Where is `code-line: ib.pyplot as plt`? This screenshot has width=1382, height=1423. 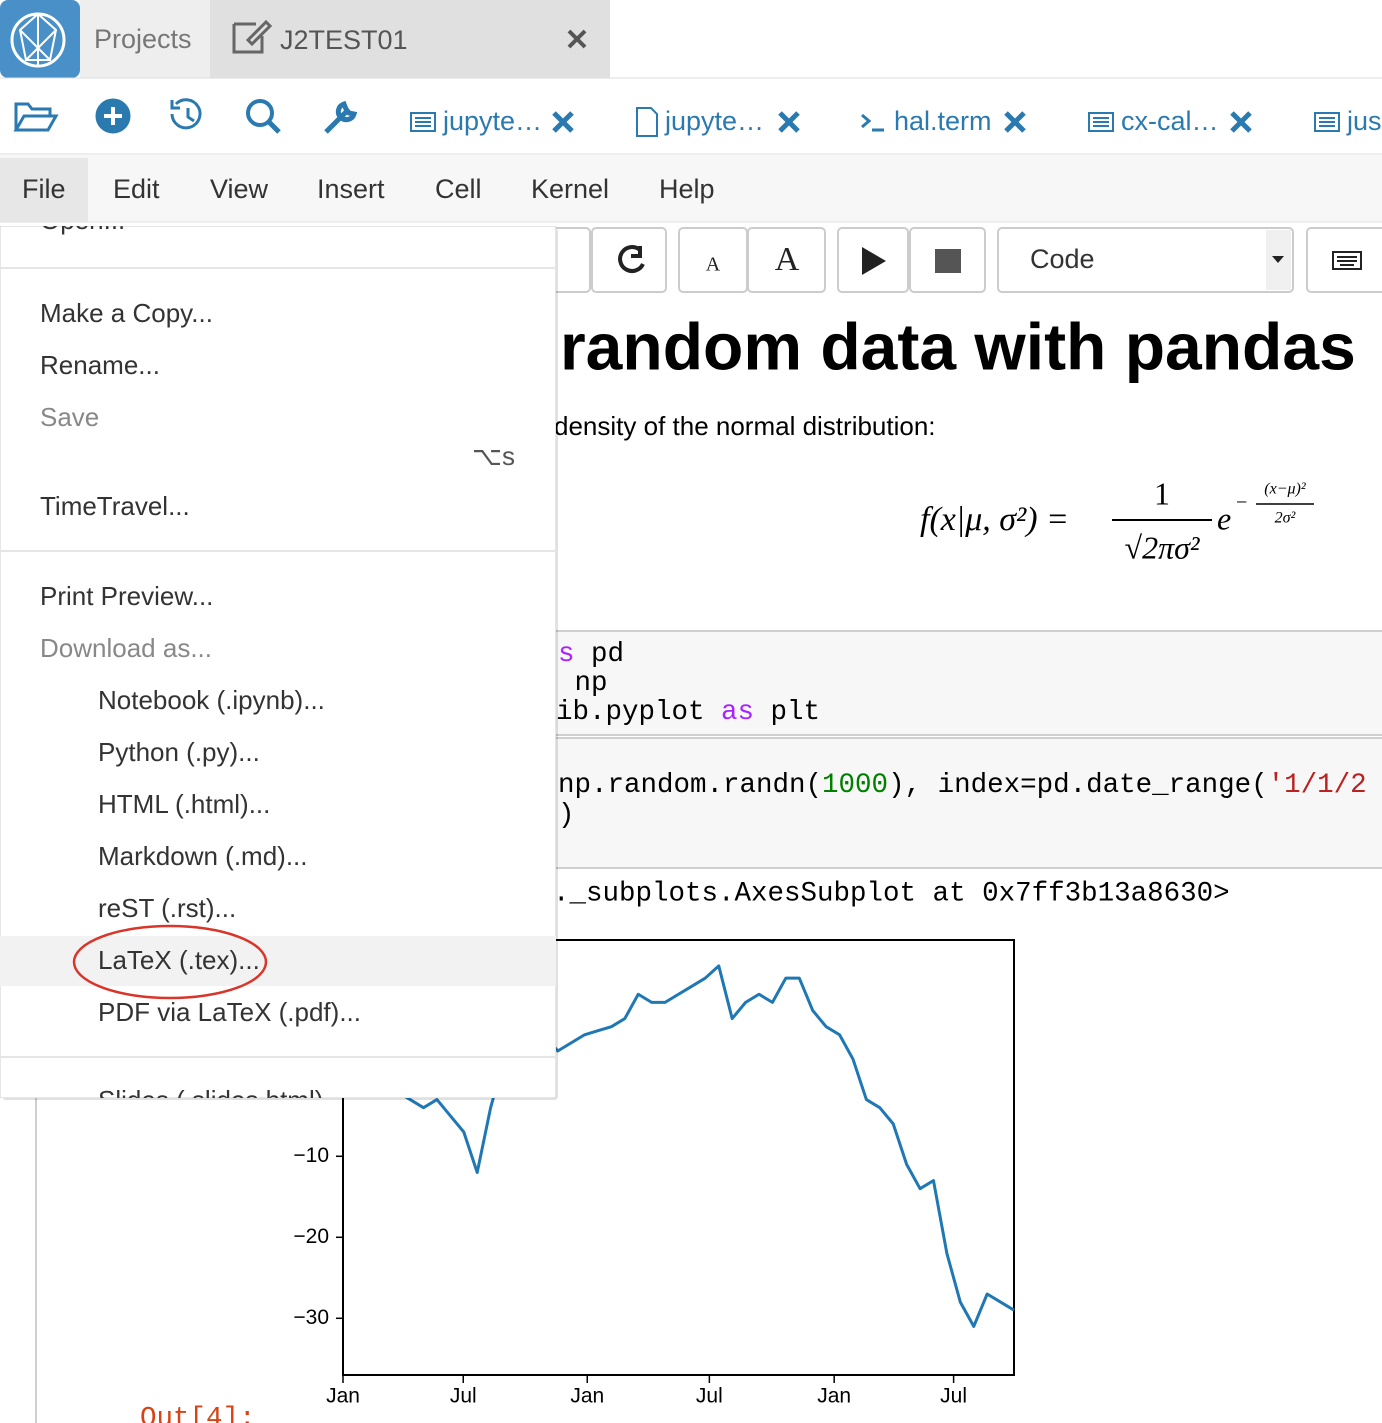
code-line: ib.pyplot as plt is located at coordinates (688, 712).